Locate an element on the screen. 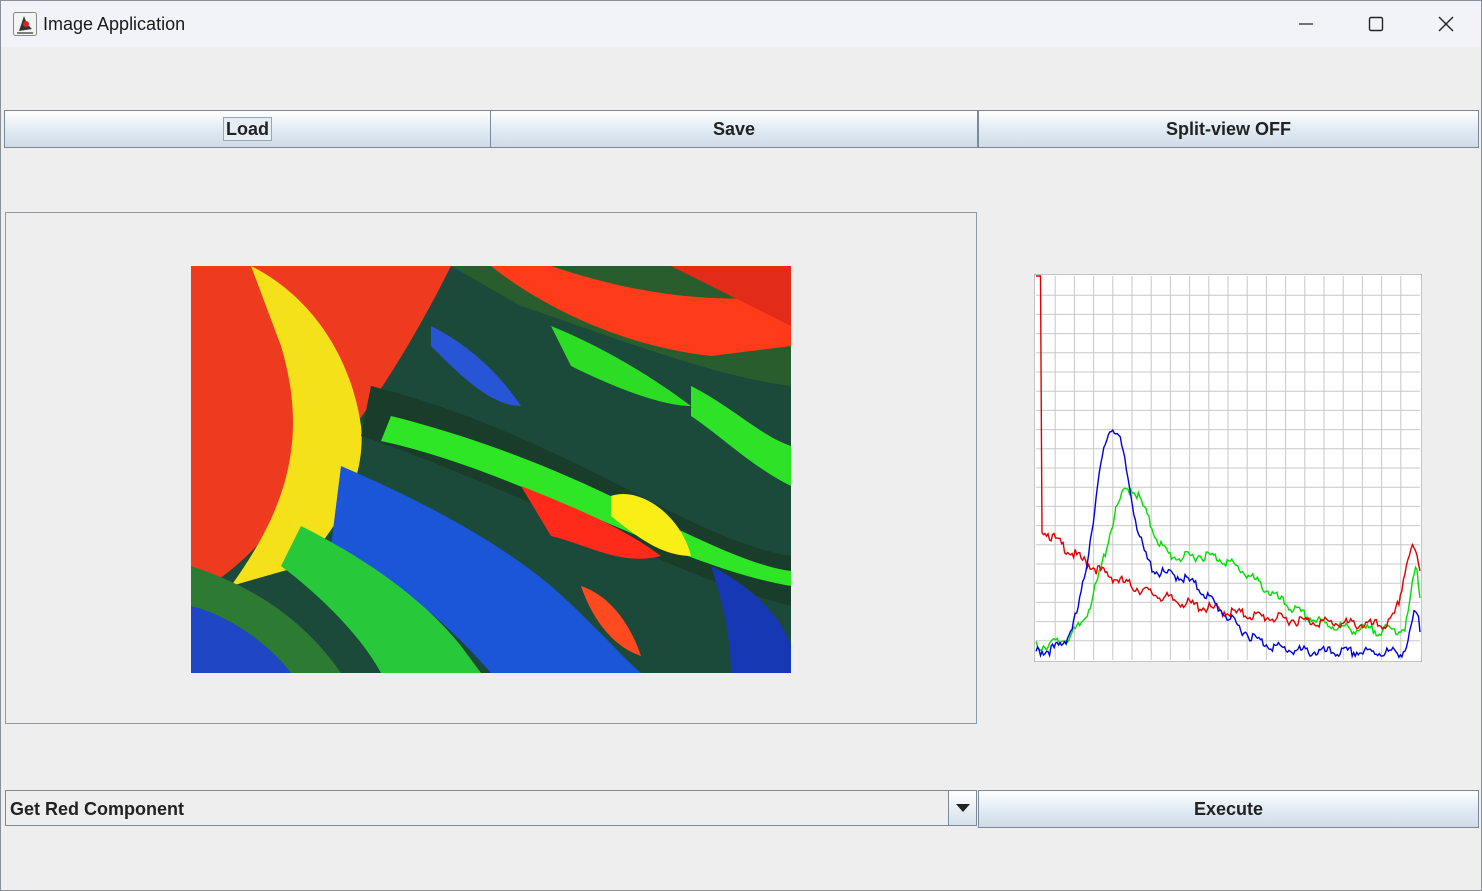 Image resolution: width=1482 pixels, height=891 pixels. dropdown-arrow-button is located at coordinates (962, 808).